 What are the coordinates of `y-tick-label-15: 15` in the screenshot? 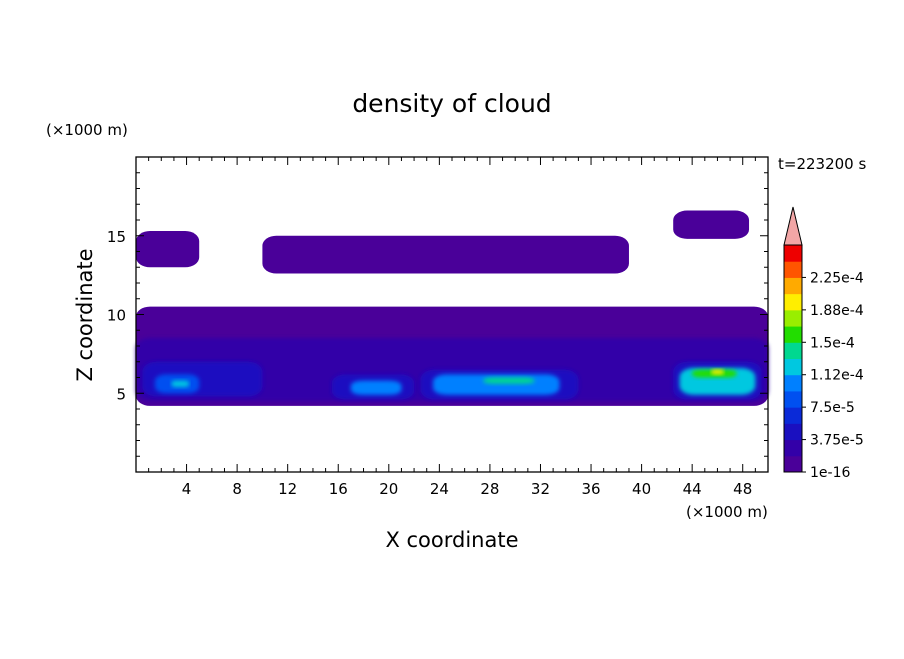 It's located at (116, 237).